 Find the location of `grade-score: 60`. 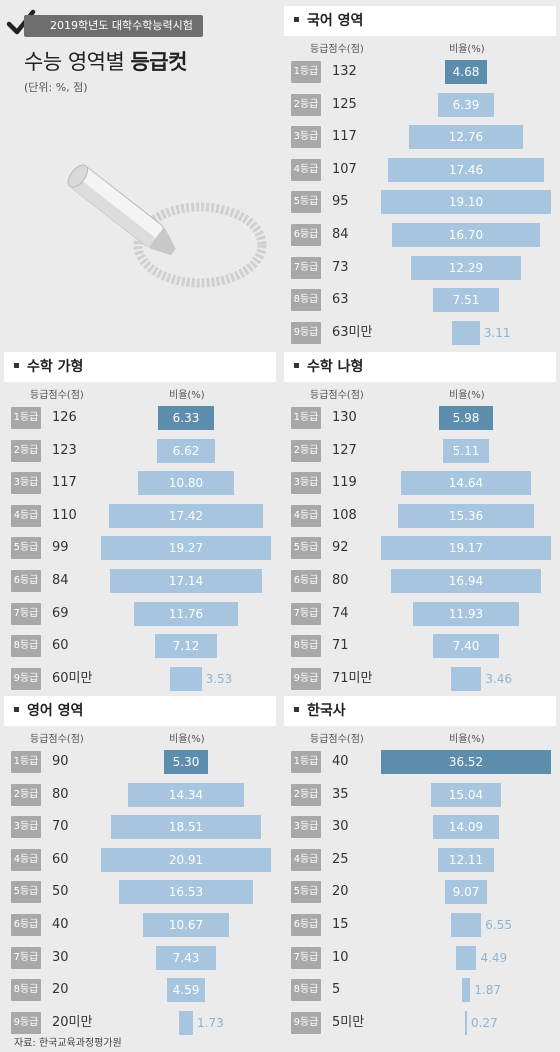

grade-score: 60 is located at coordinates (60, 859).